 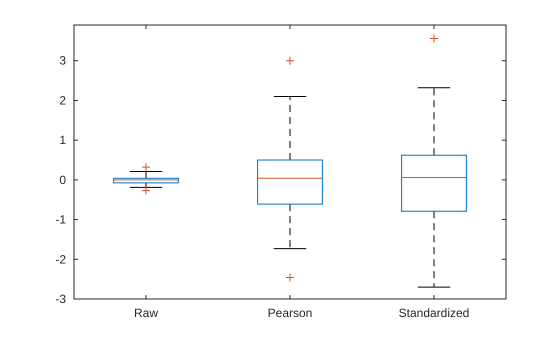 I want to click on x-tick-label: Pearson, so click(x=290, y=313).